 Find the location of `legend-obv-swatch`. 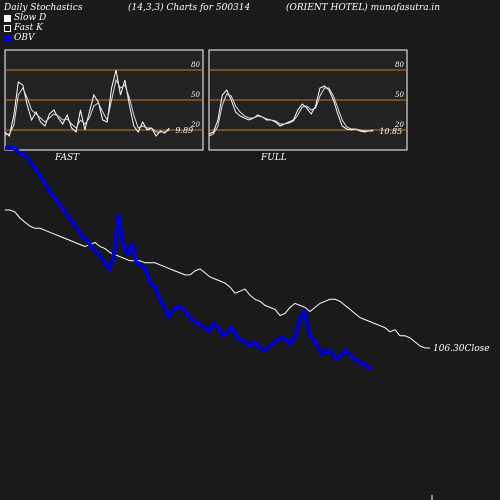

legend-obv-swatch is located at coordinates (7, 38).